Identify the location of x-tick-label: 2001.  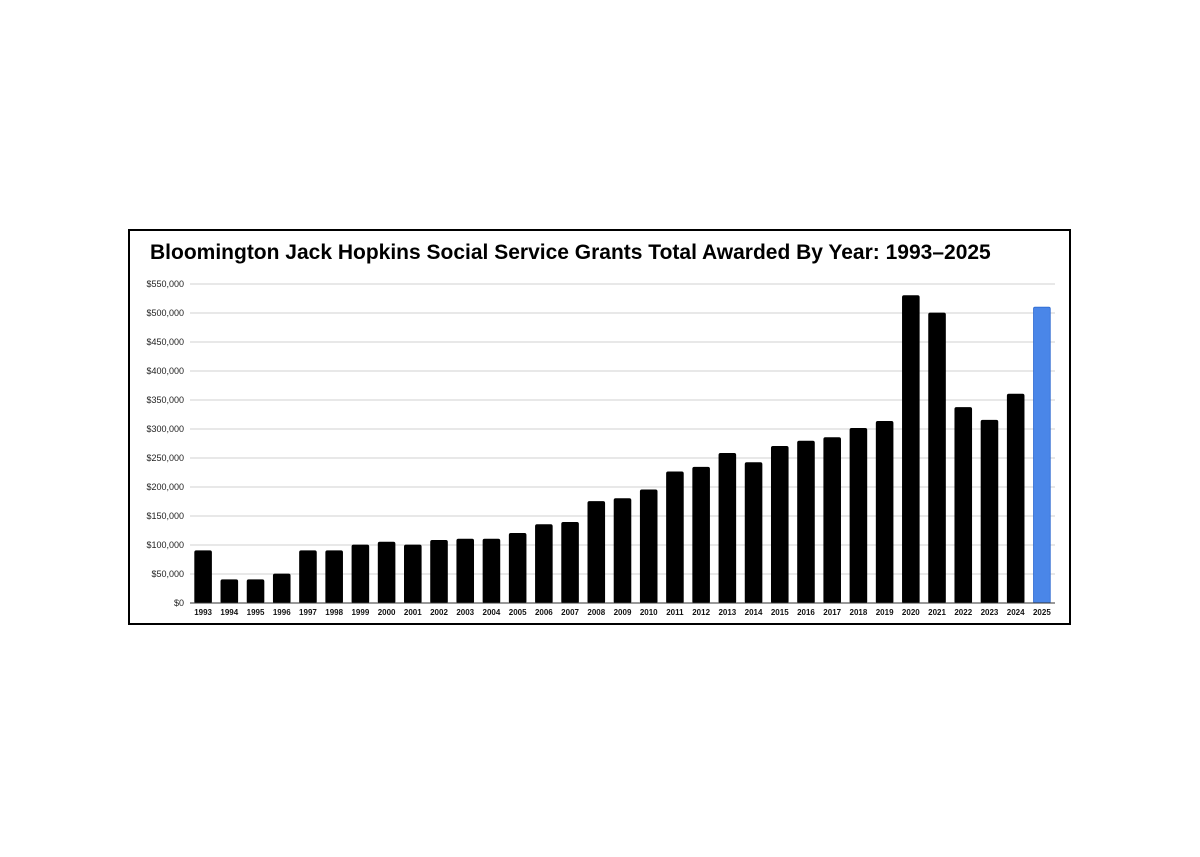
(413, 612).